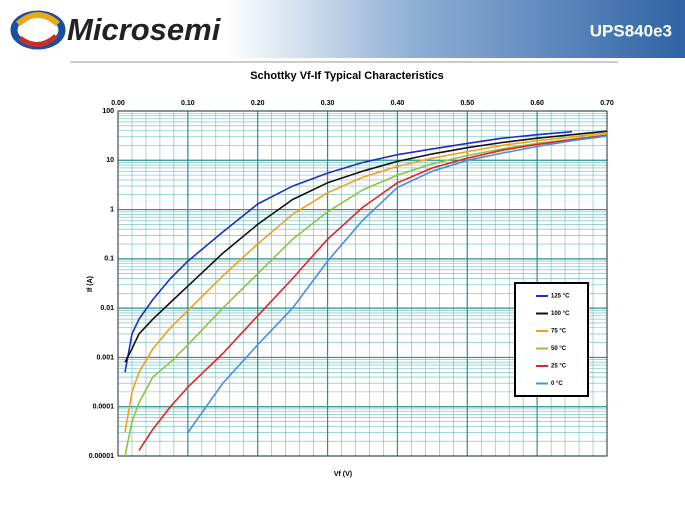 This screenshot has width=685, height=518. Describe the element at coordinates (112, 209) in the screenshot. I see `y-tick-label: 1` at that location.